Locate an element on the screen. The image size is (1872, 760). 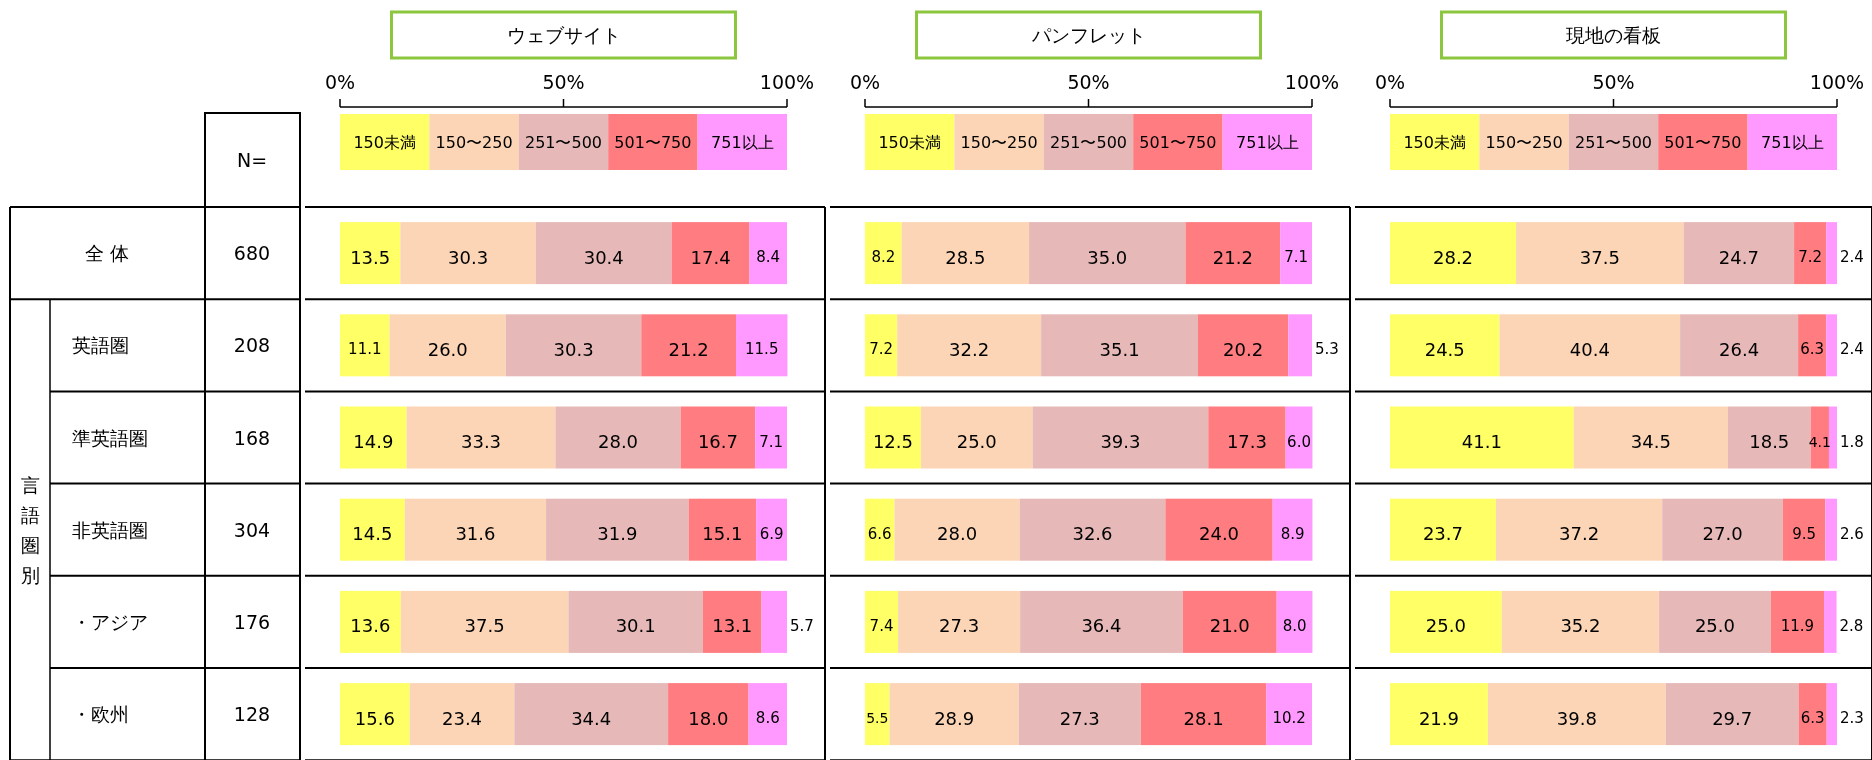
data-label: 14.5 is located at coordinates (372, 534).